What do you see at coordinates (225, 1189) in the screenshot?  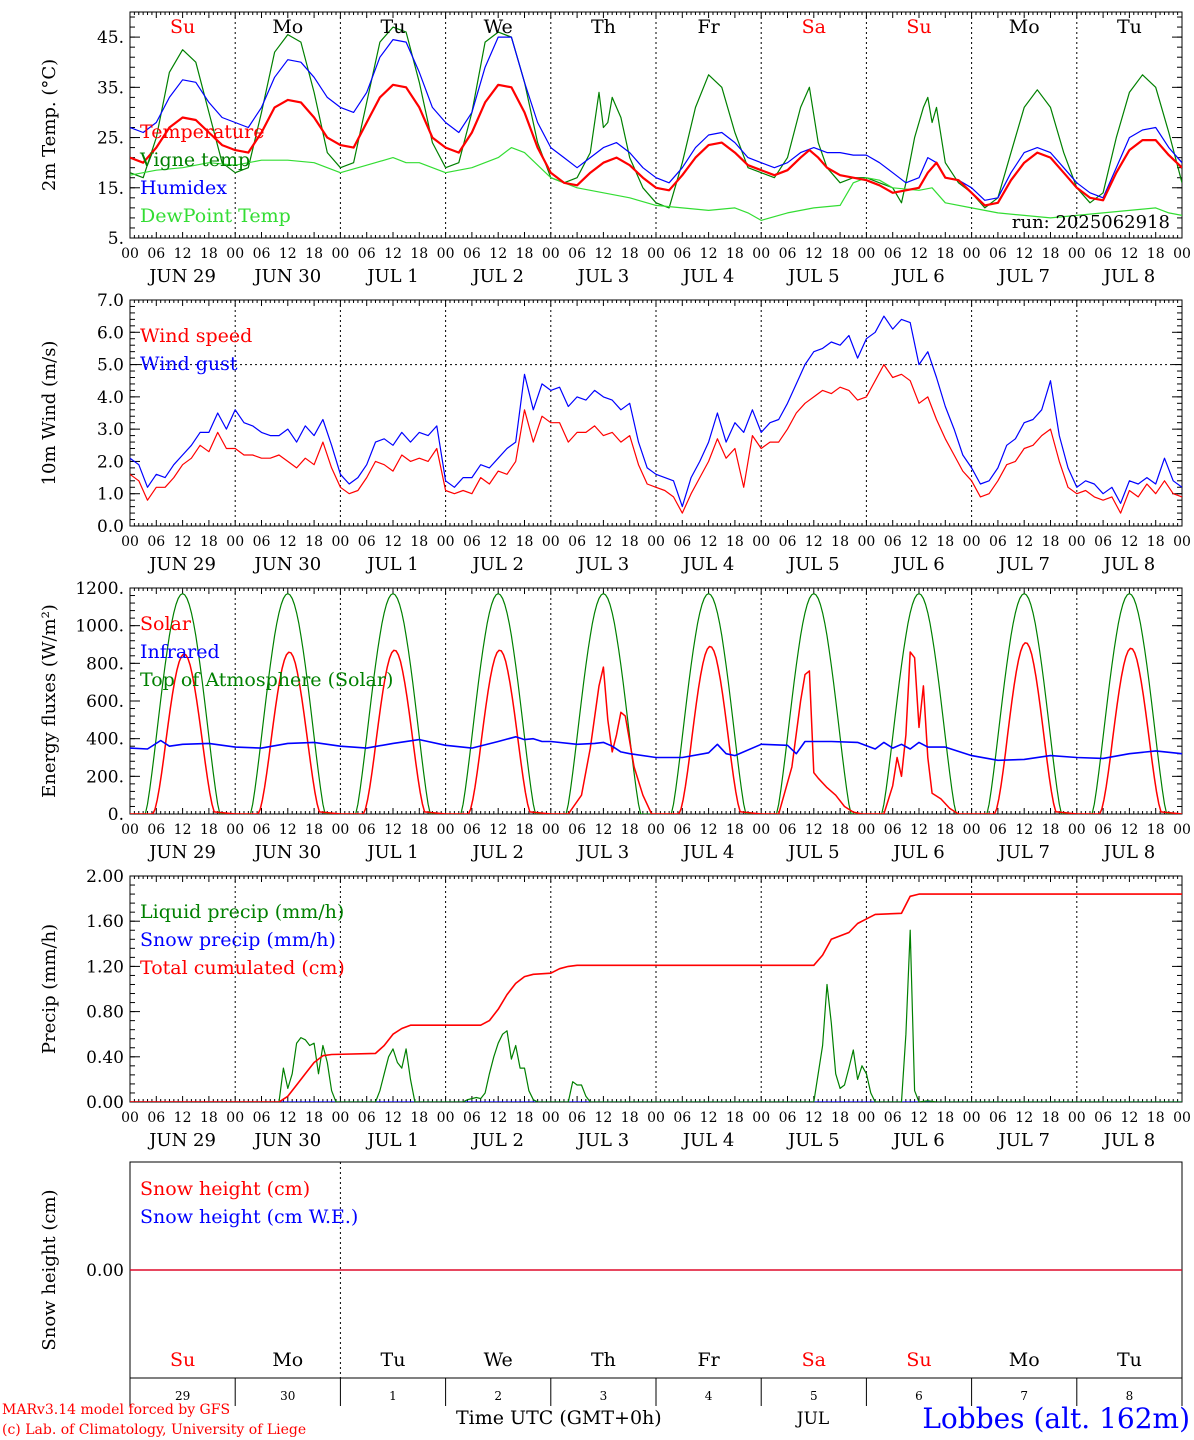 I see `legend-entry: Snow height (cm)` at bounding box center [225, 1189].